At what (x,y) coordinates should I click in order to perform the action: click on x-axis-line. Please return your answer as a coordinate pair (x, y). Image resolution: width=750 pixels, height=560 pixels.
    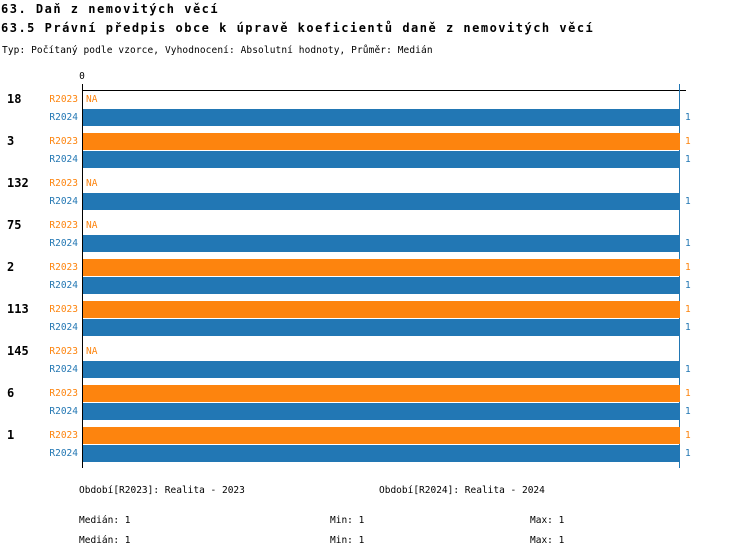
    Looking at the image, I should click on (384, 90).